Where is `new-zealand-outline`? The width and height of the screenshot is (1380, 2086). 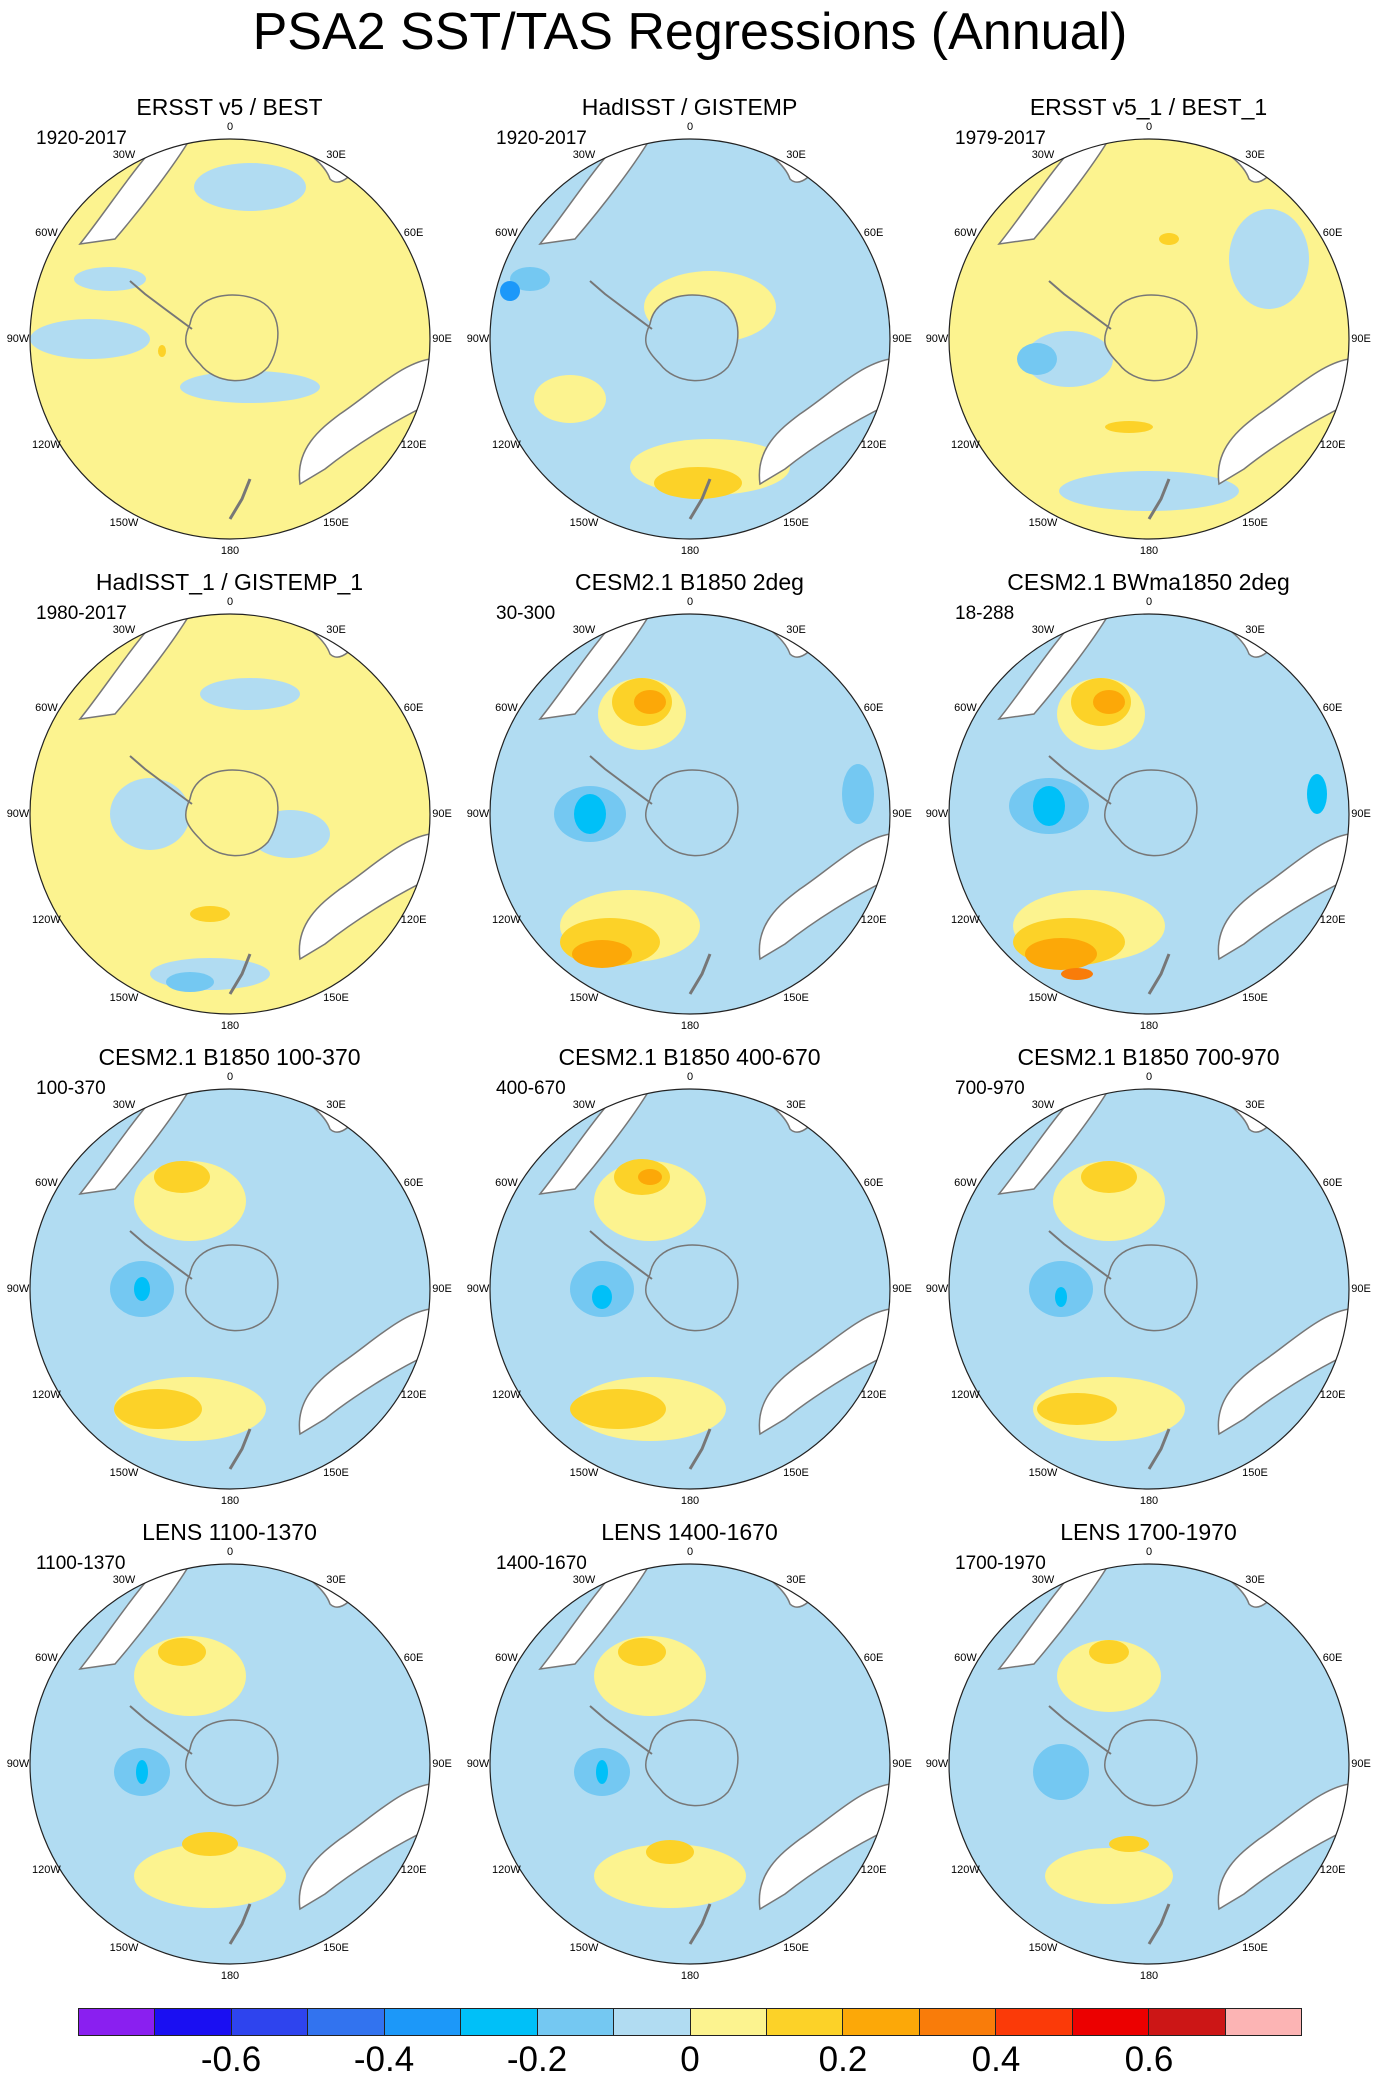 new-zealand-outline is located at coordinates (1159, 974).